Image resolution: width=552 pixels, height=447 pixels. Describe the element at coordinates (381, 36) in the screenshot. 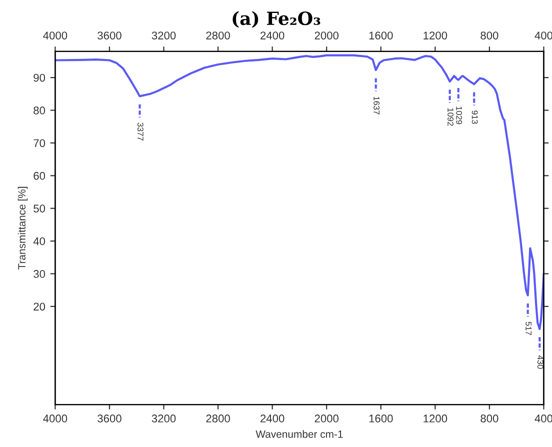

I see `x2-tick-label: 1600` at that location.